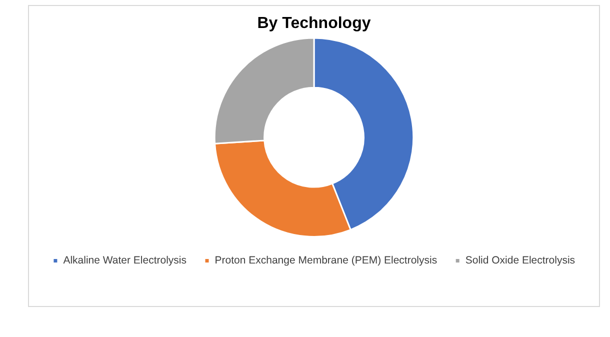 The image size is (610, 337). What do you see at coordinates (125, 260) in the screenshot?
I see `legend-label: Alkaline Water Electrolysis` at bounding box center [125, 260].